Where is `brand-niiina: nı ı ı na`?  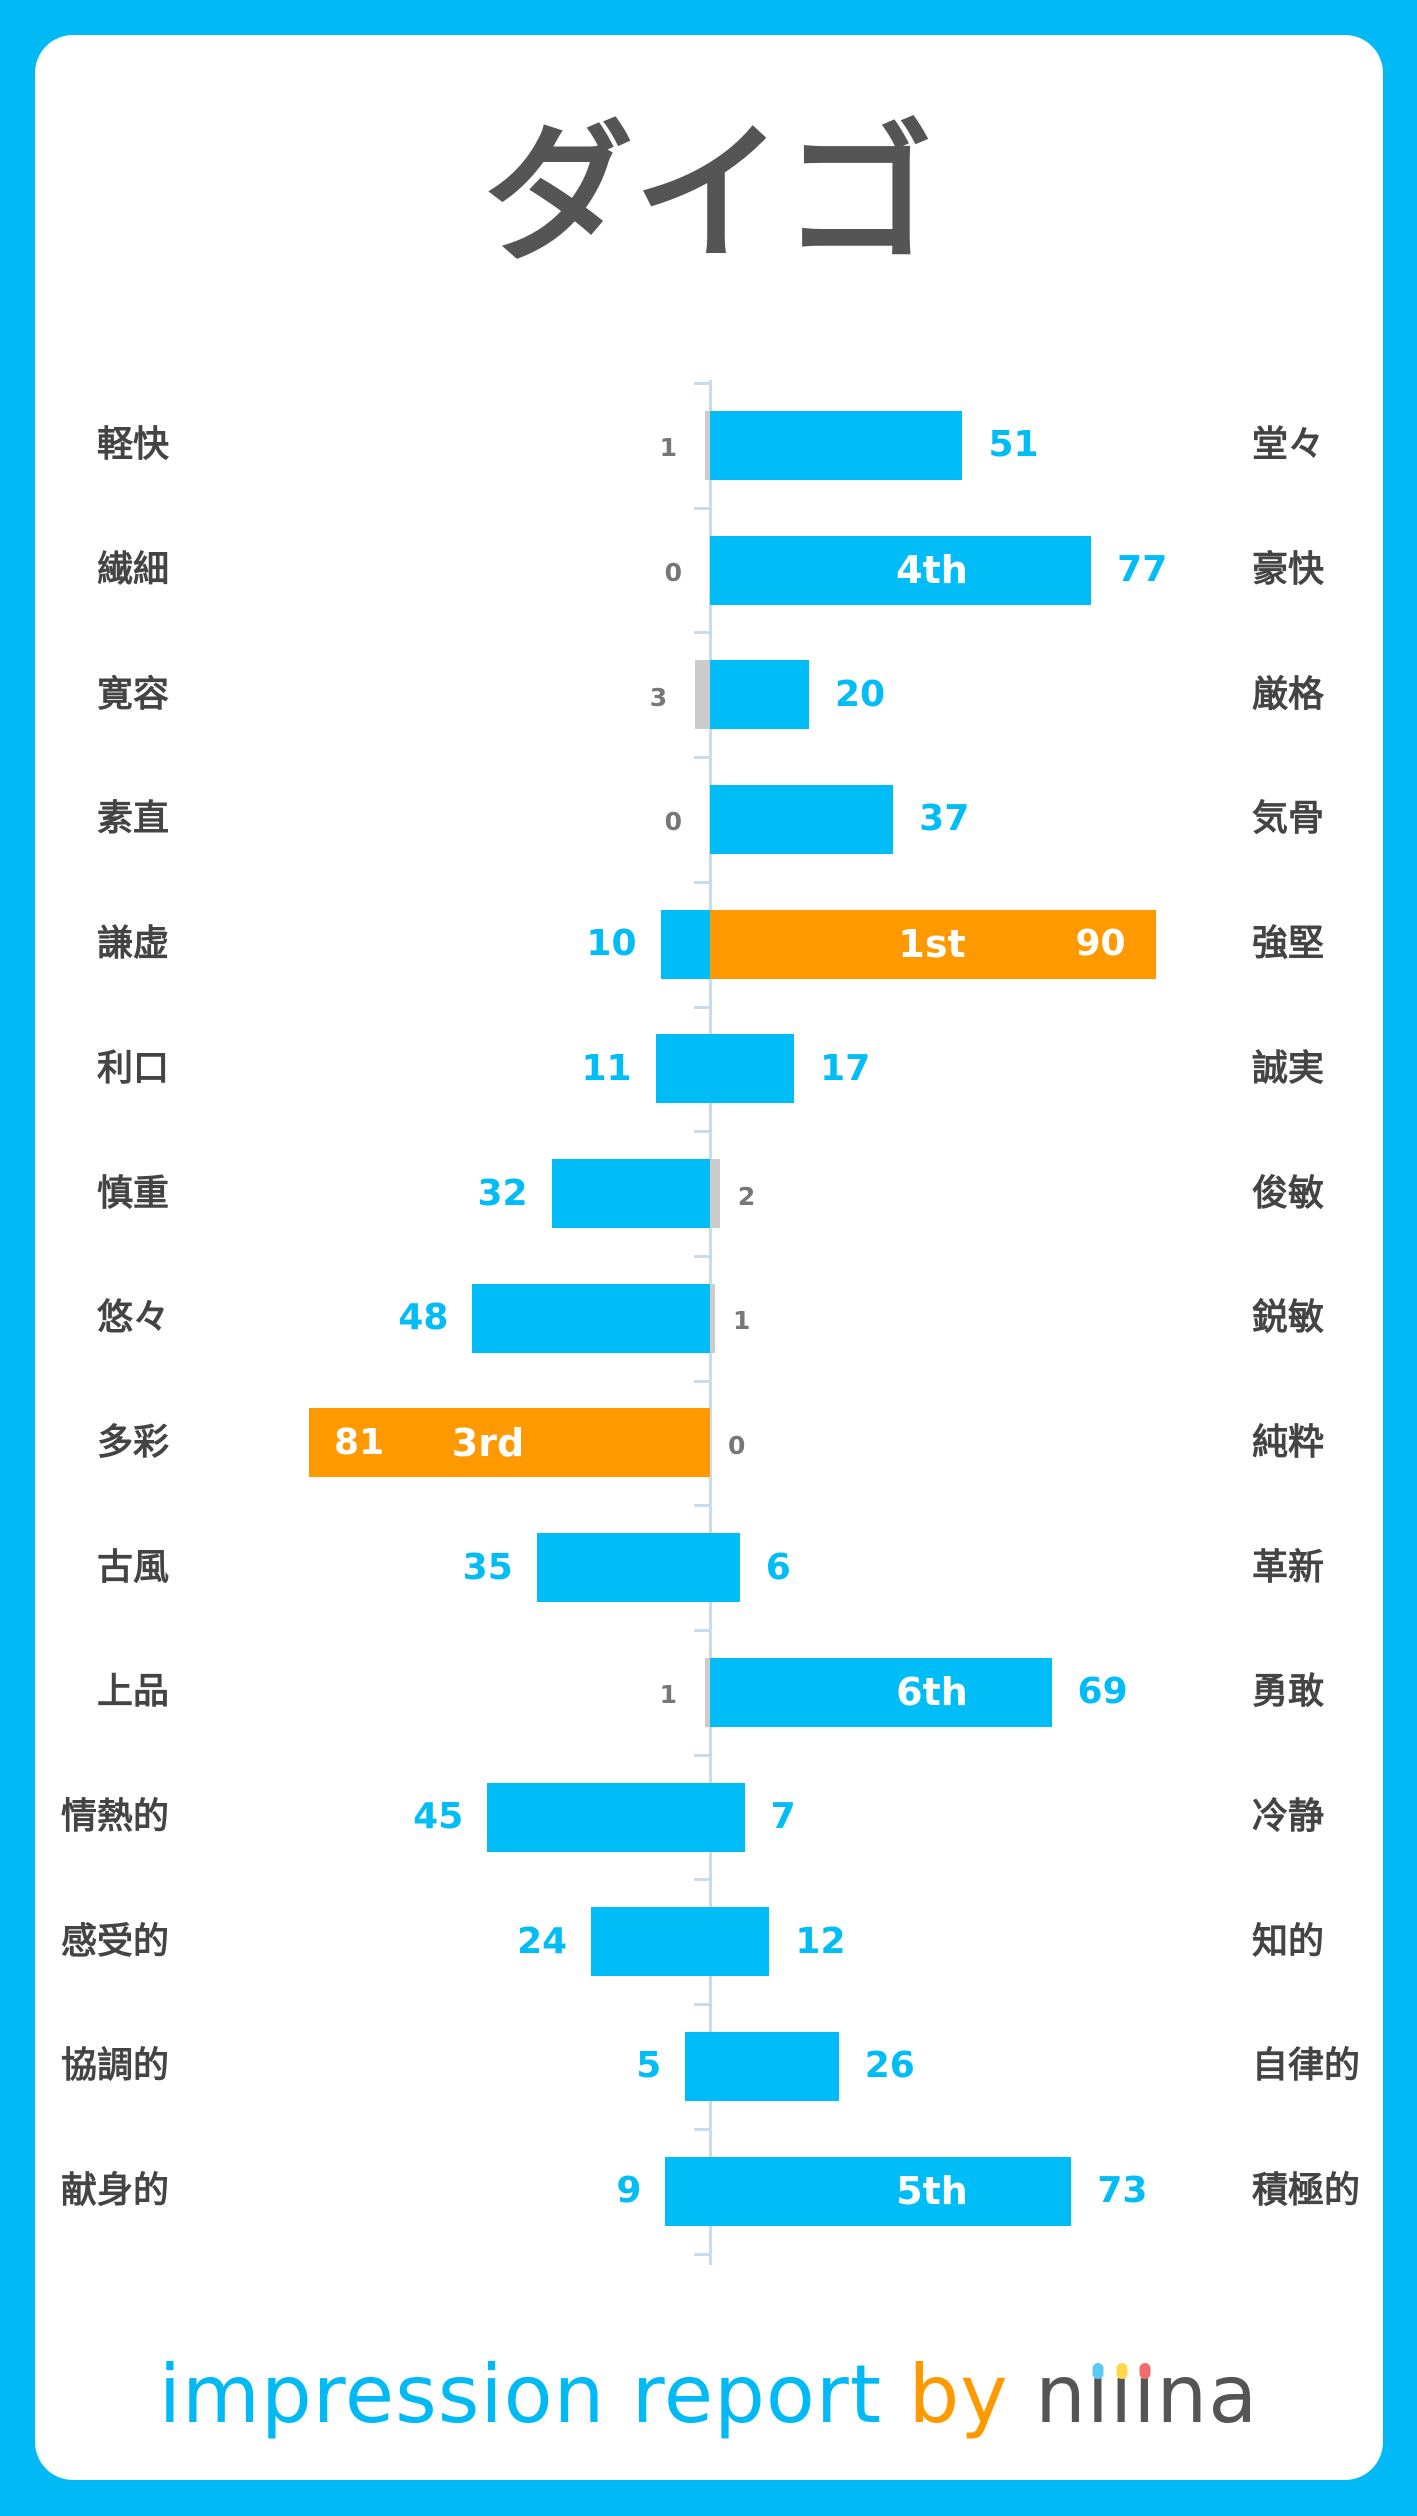
brand-niiina: nı ı ı na is located at coordinates (1146, 2394).